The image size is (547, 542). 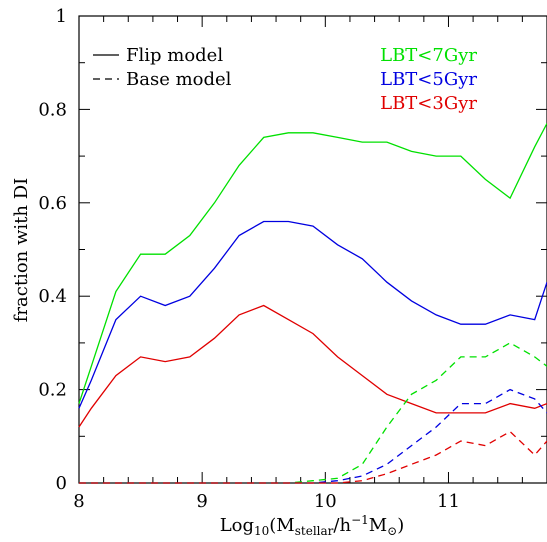 I want to click on legend-flip-label: Flip model, so click(x=174, y=55).